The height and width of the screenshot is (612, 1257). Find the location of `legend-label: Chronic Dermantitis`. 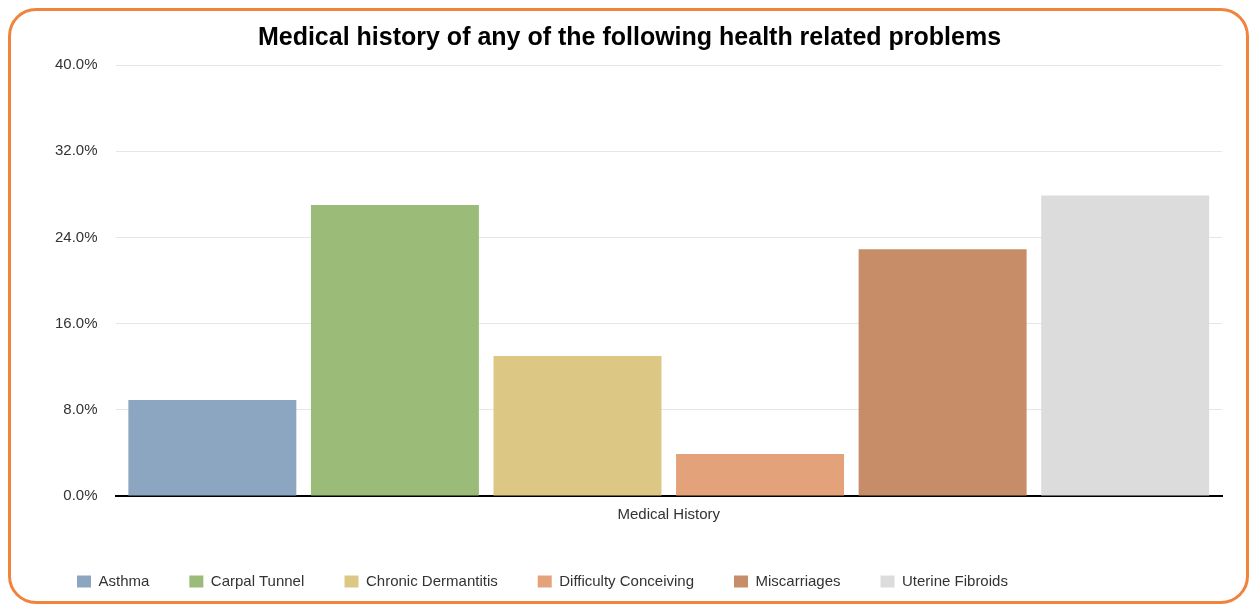

legend-label: Chronic Dermantitis is located at coordinates (432, 580).